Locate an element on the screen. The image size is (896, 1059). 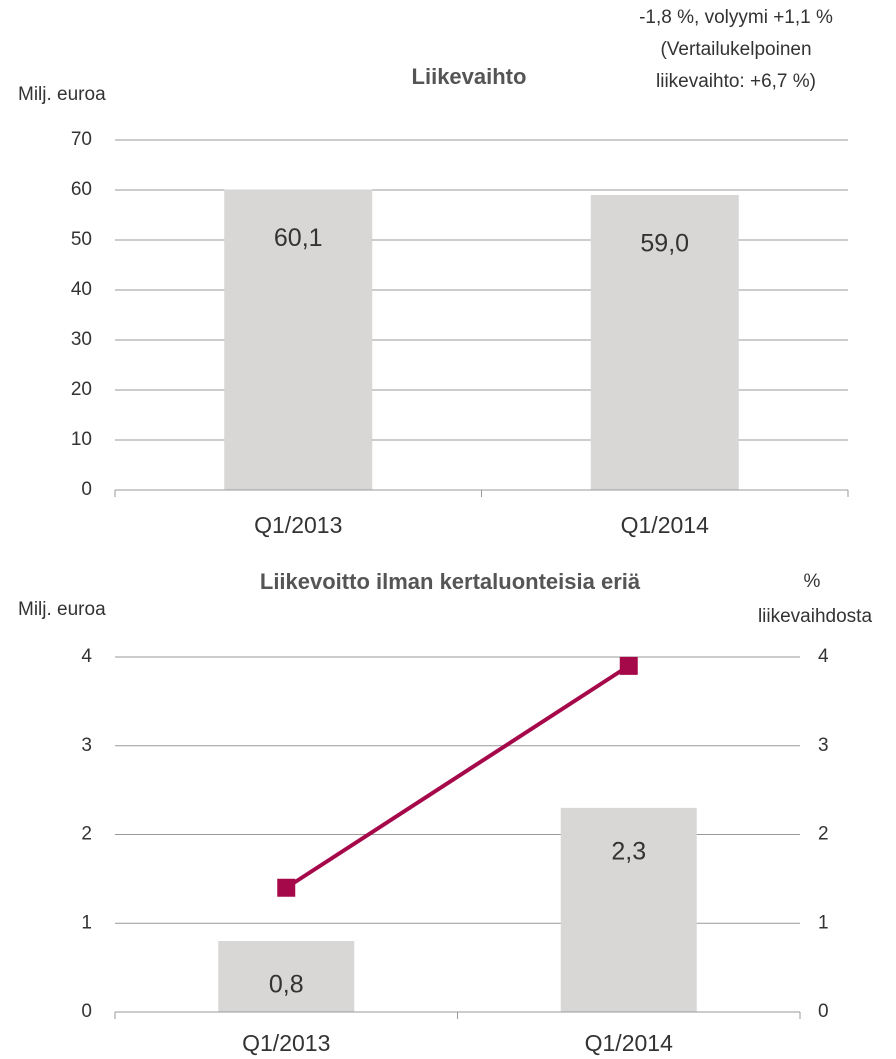
y-tick-label: 70 is located at coordinates (81, 139).